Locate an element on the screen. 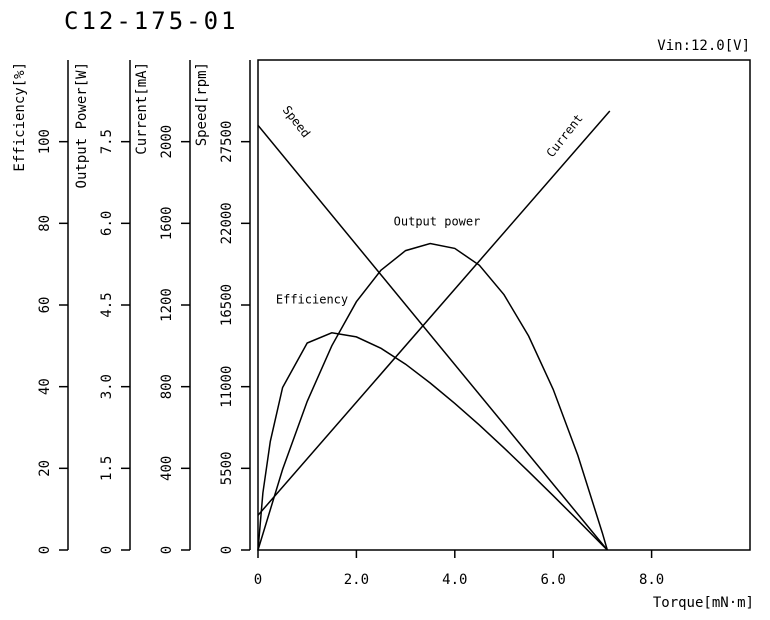  y-tick-label: 16500 is located at coordinates (227, 305).